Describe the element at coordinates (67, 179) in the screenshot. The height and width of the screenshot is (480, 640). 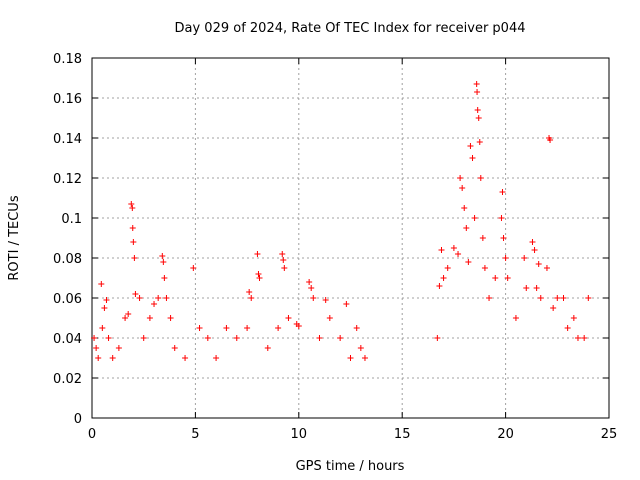
I see `y-tick-label: 0.12` at that location.